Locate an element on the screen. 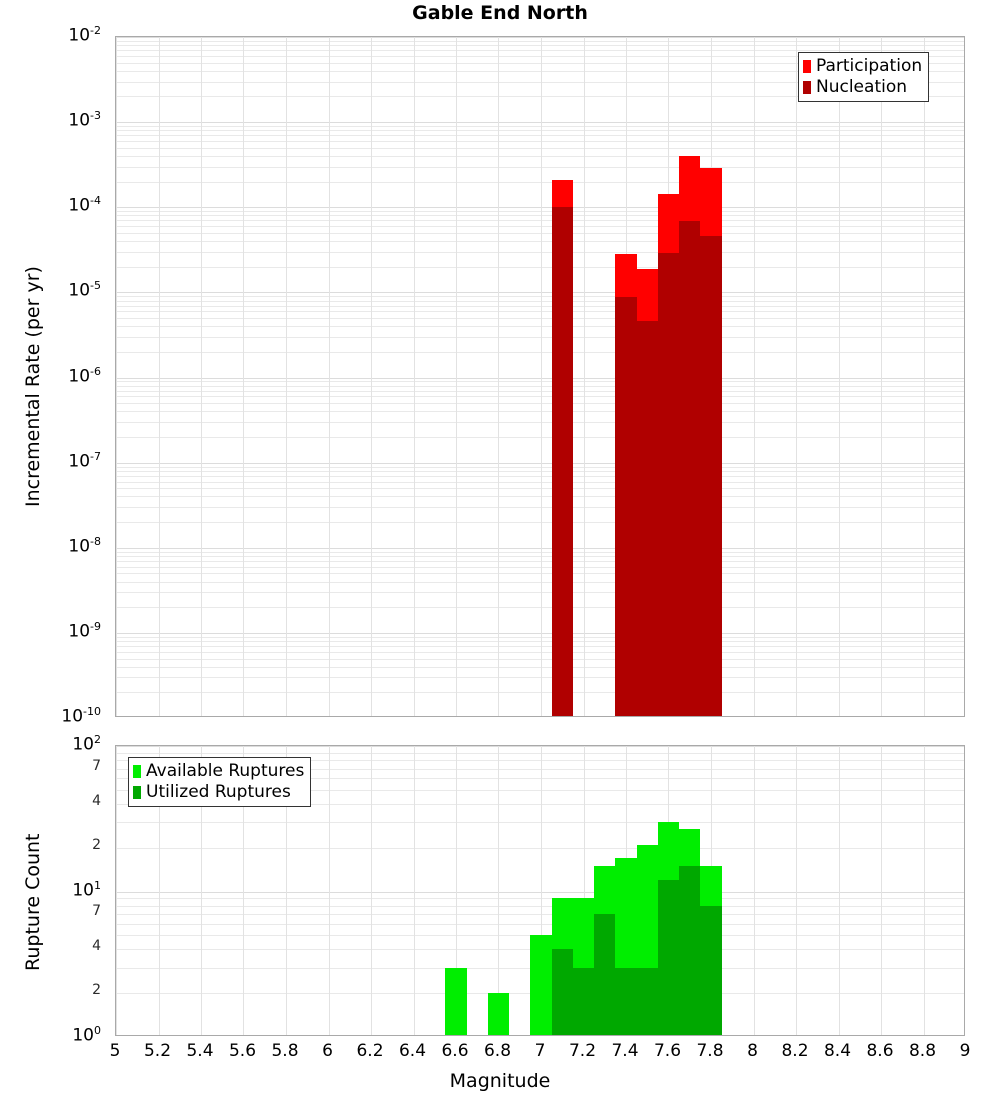  x-tick-9: 9 is located at coordinates (965, 1051).